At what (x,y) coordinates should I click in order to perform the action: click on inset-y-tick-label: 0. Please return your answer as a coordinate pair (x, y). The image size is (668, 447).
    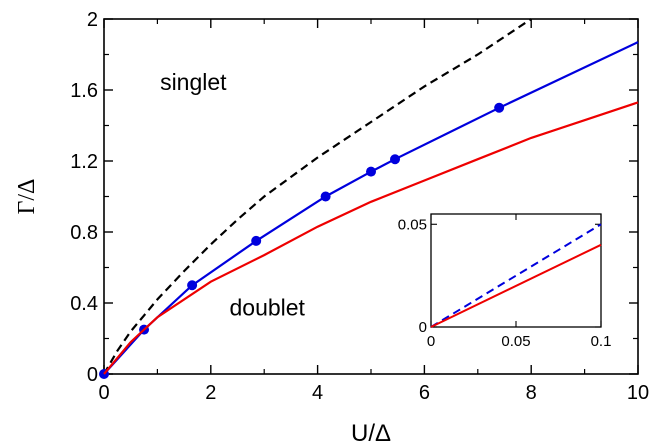
    Looking at the image, I should click on (423, 327).